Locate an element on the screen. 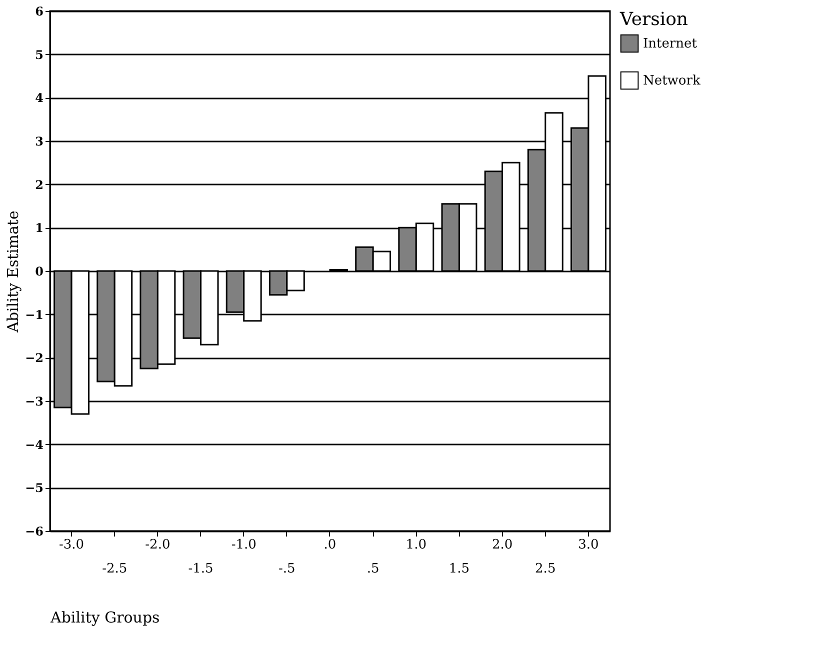 The image size is (814, 671). x-tick-label: 1.5 is located at coordinates (459, 569).